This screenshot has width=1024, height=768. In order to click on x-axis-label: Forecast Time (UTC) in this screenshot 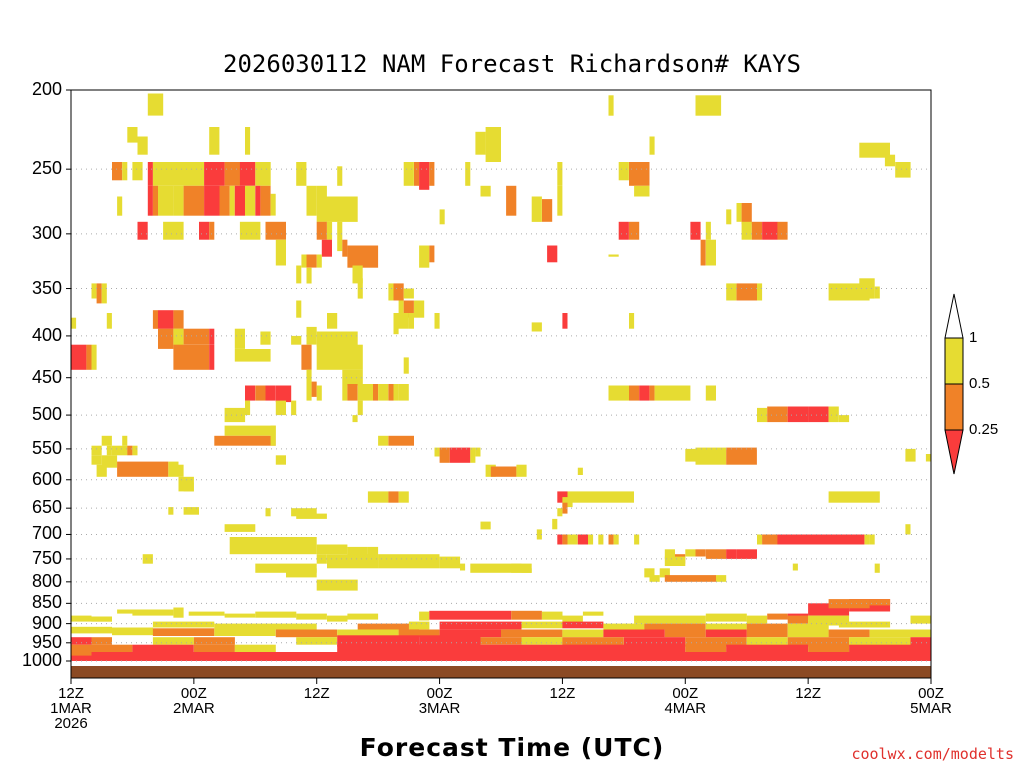, I will do `click(512, 747)`.